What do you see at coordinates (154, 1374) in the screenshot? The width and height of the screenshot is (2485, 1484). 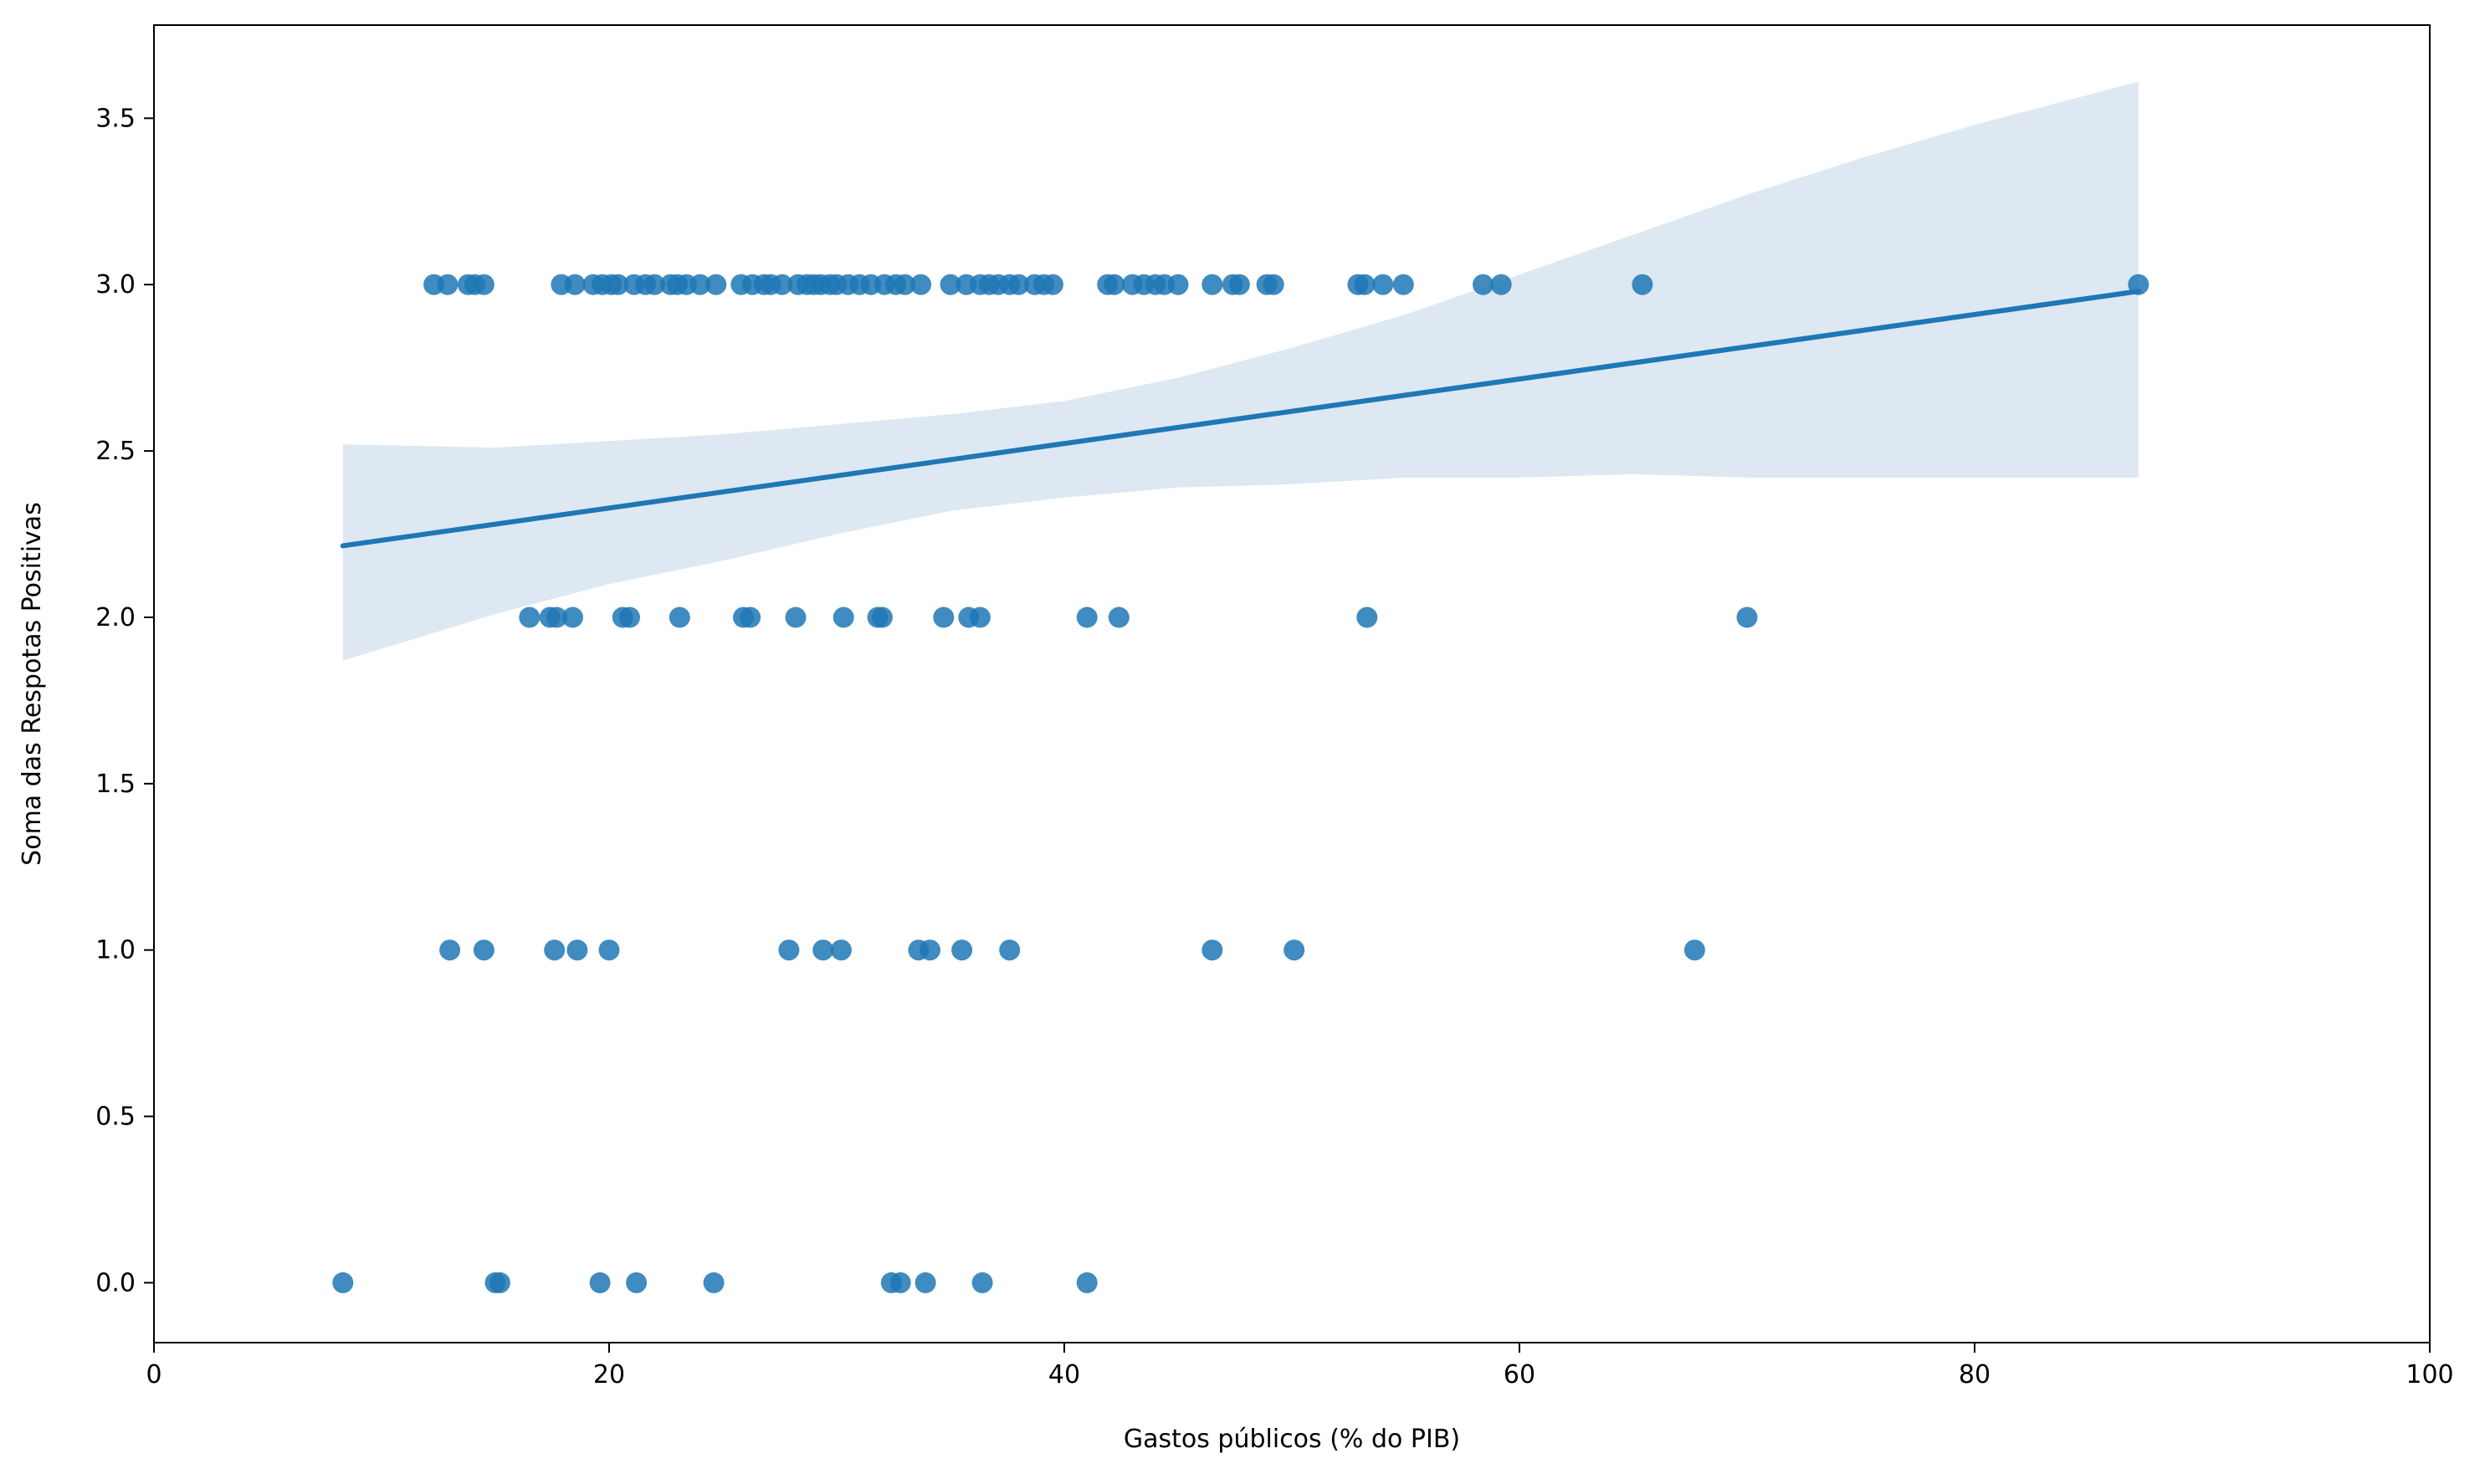 I see `x-tick-label: 0` at bounding box center [154, 1374].